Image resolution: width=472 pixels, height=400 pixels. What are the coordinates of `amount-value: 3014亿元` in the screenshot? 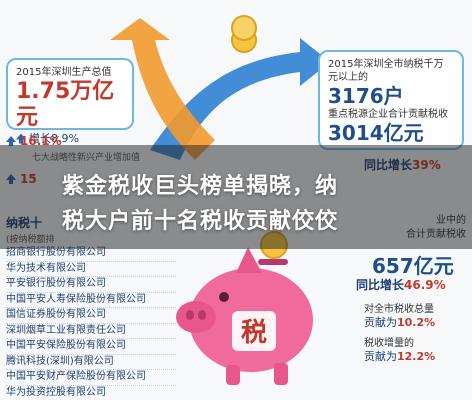 It's located at (376, 133).